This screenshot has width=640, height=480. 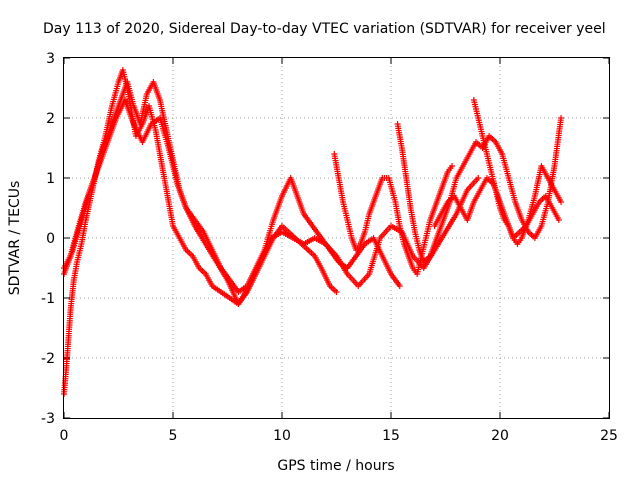 What do you see at coordinates (391, 436) in the screenshot?
I see `x-tick-label: 15` at bounding box center [391, 436].